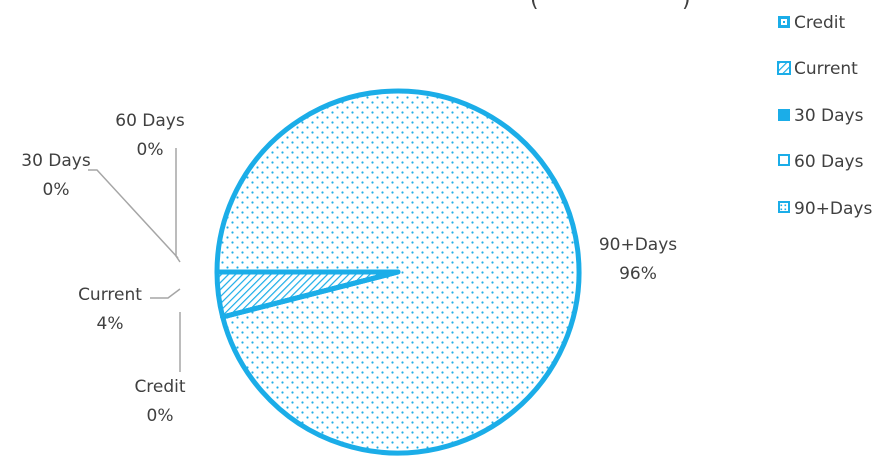 The image size is (892, 456). Describe the element at coordinates (638, 245) in the screenshot. I see `data-label-90-days-name: 90+Days` at that location.